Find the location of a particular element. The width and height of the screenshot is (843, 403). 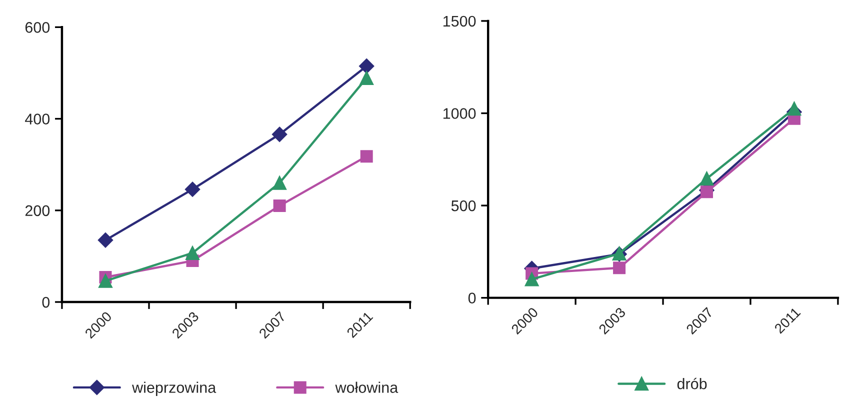

y-tick-label: 1500 is located at coordinates (459, 21).